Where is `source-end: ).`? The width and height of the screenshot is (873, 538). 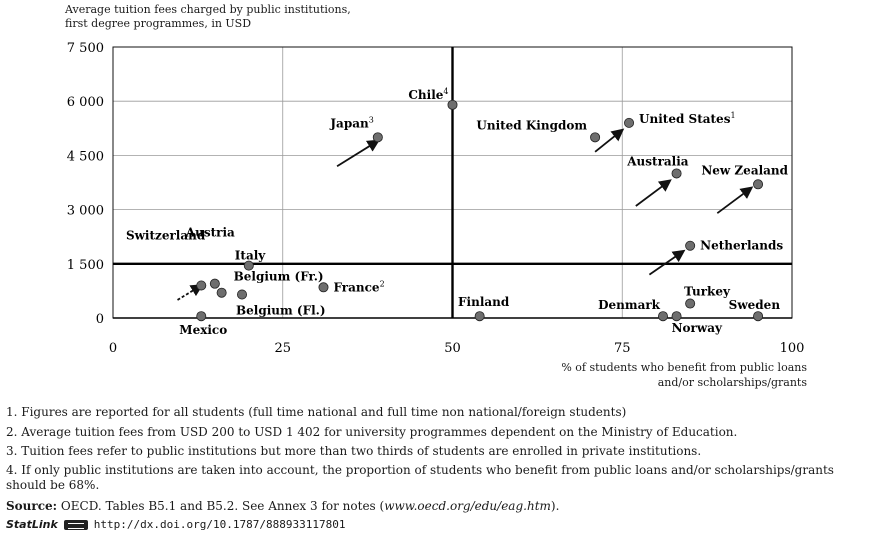
source-end: ). is located at coordinates (555, 506).